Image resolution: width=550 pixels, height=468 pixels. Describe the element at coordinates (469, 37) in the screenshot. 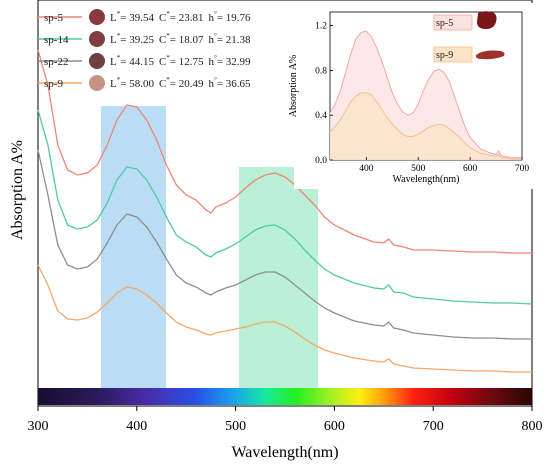

I see `inset-legend: sp-5 sp-9` at that location.